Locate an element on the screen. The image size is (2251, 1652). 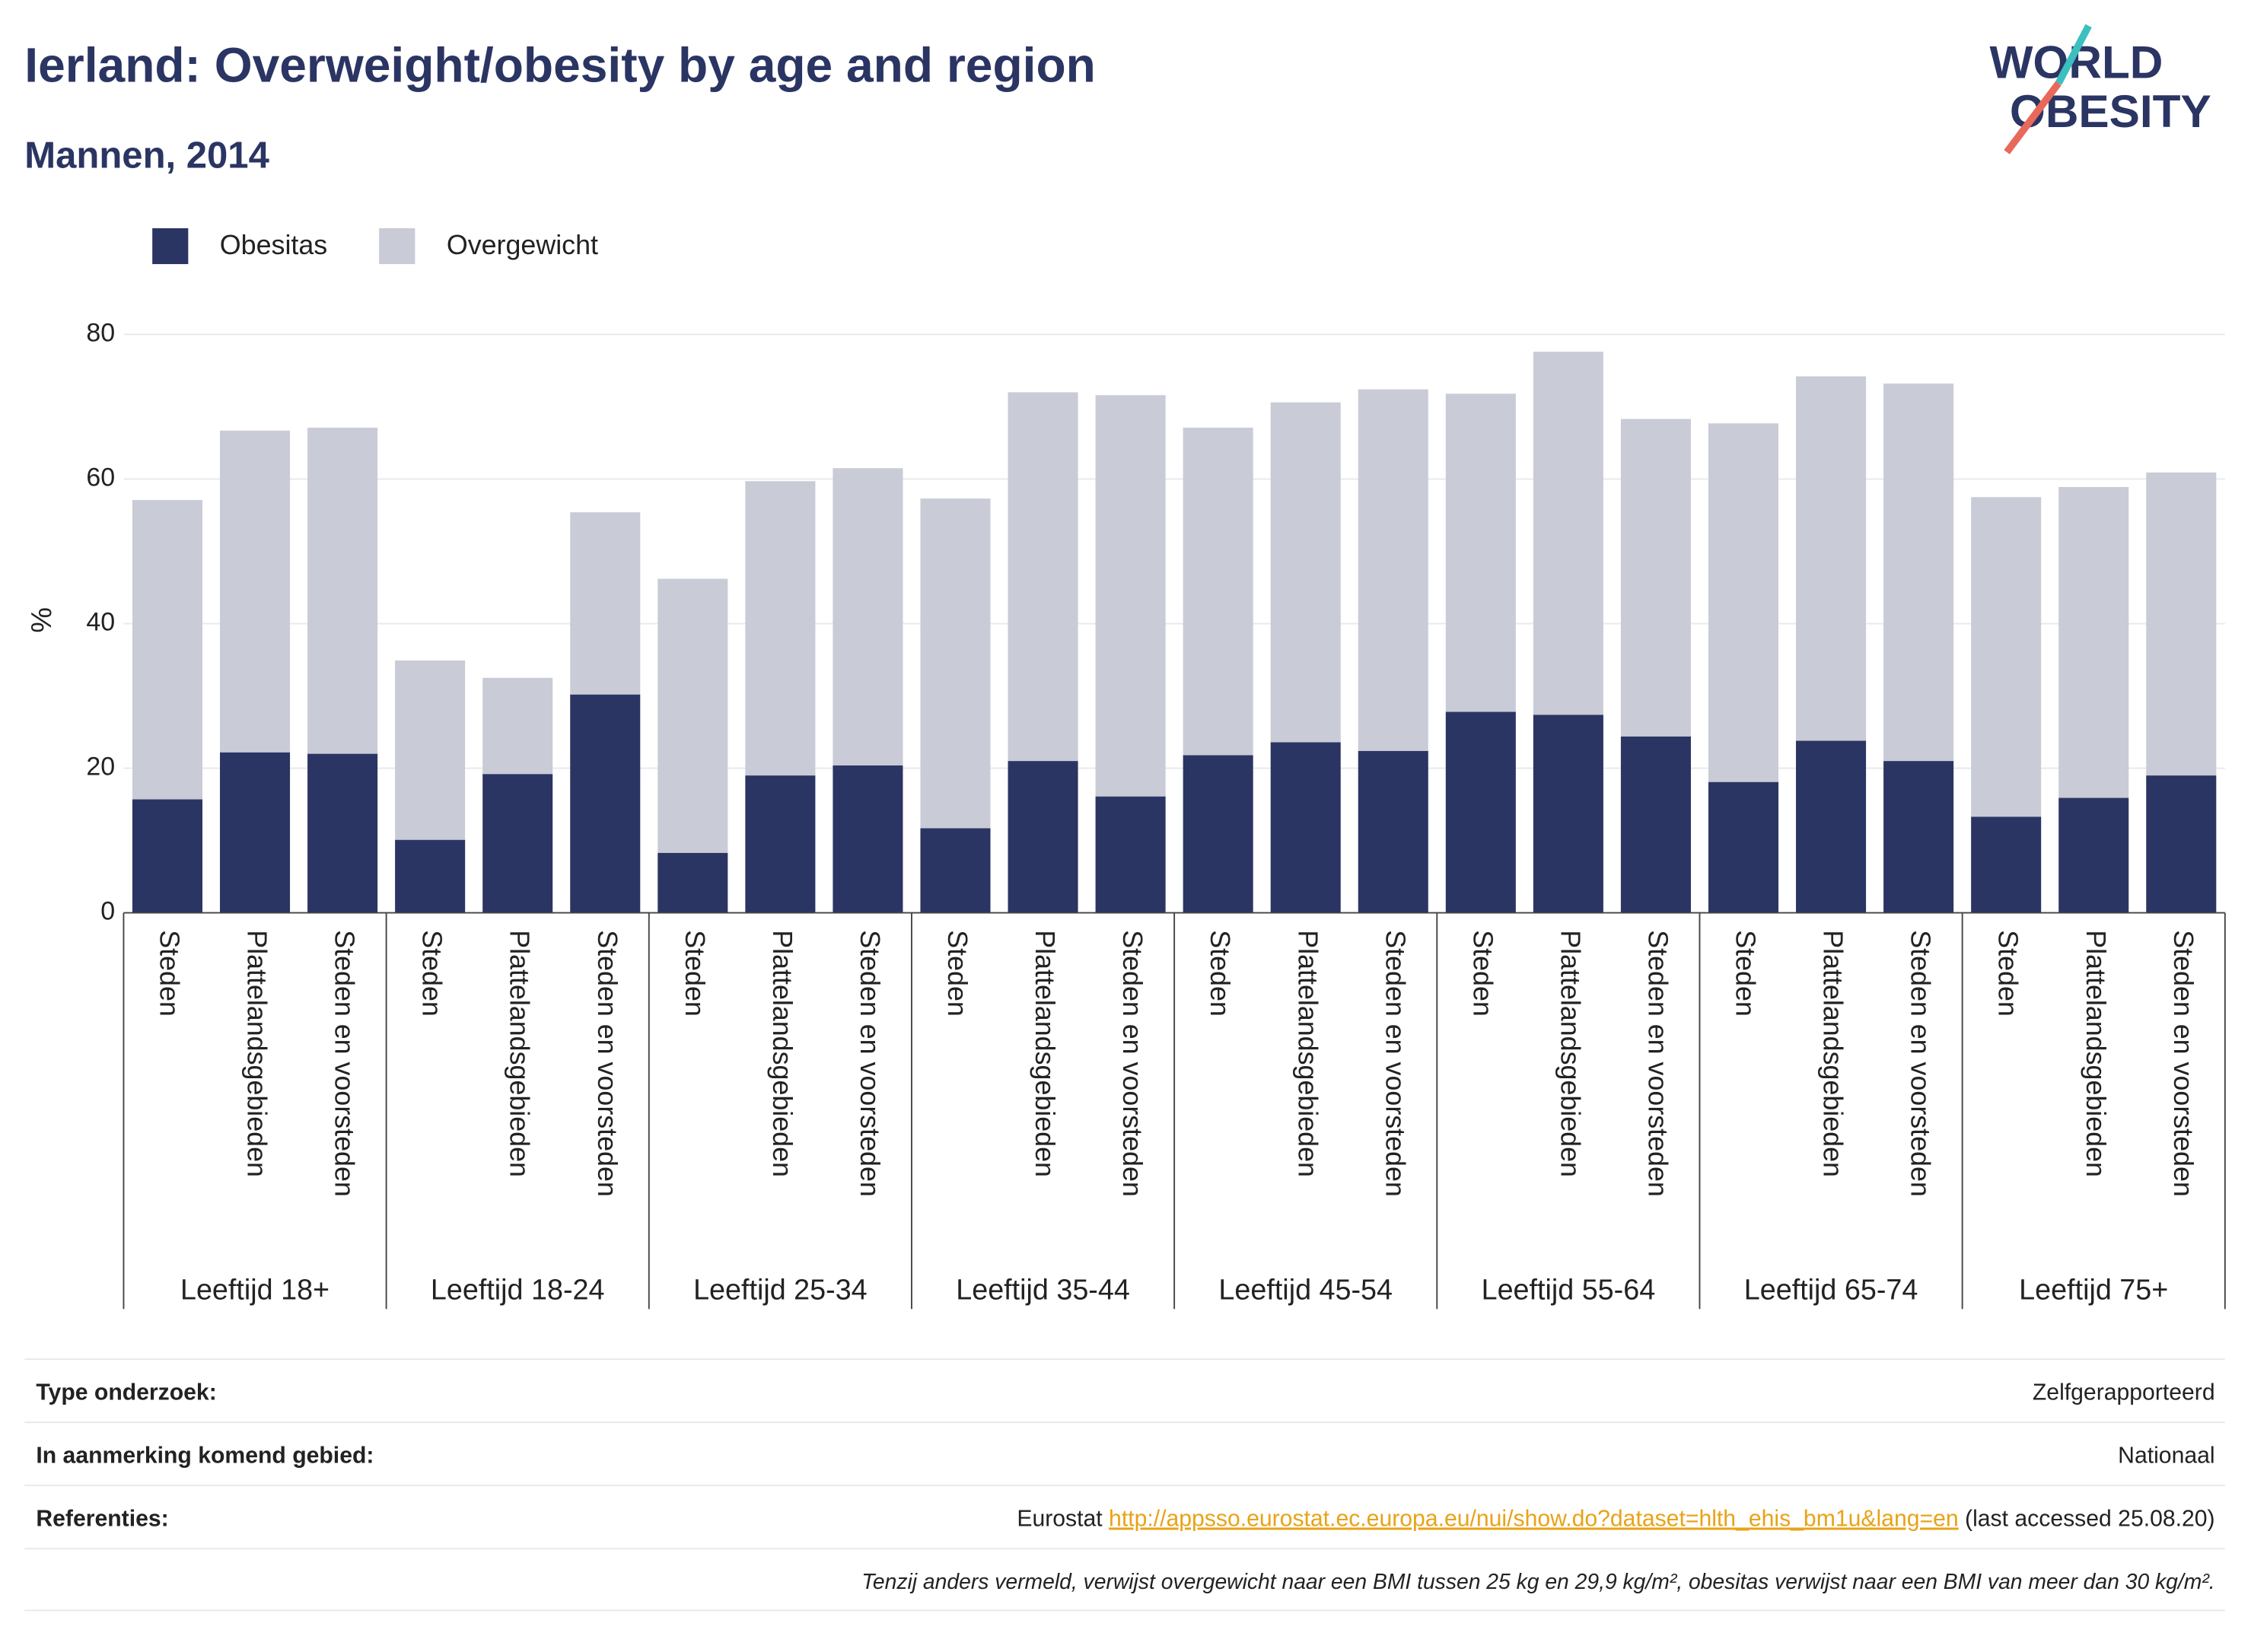
footer-label: Type onderzoek: is located at coordinates (126, 1392).